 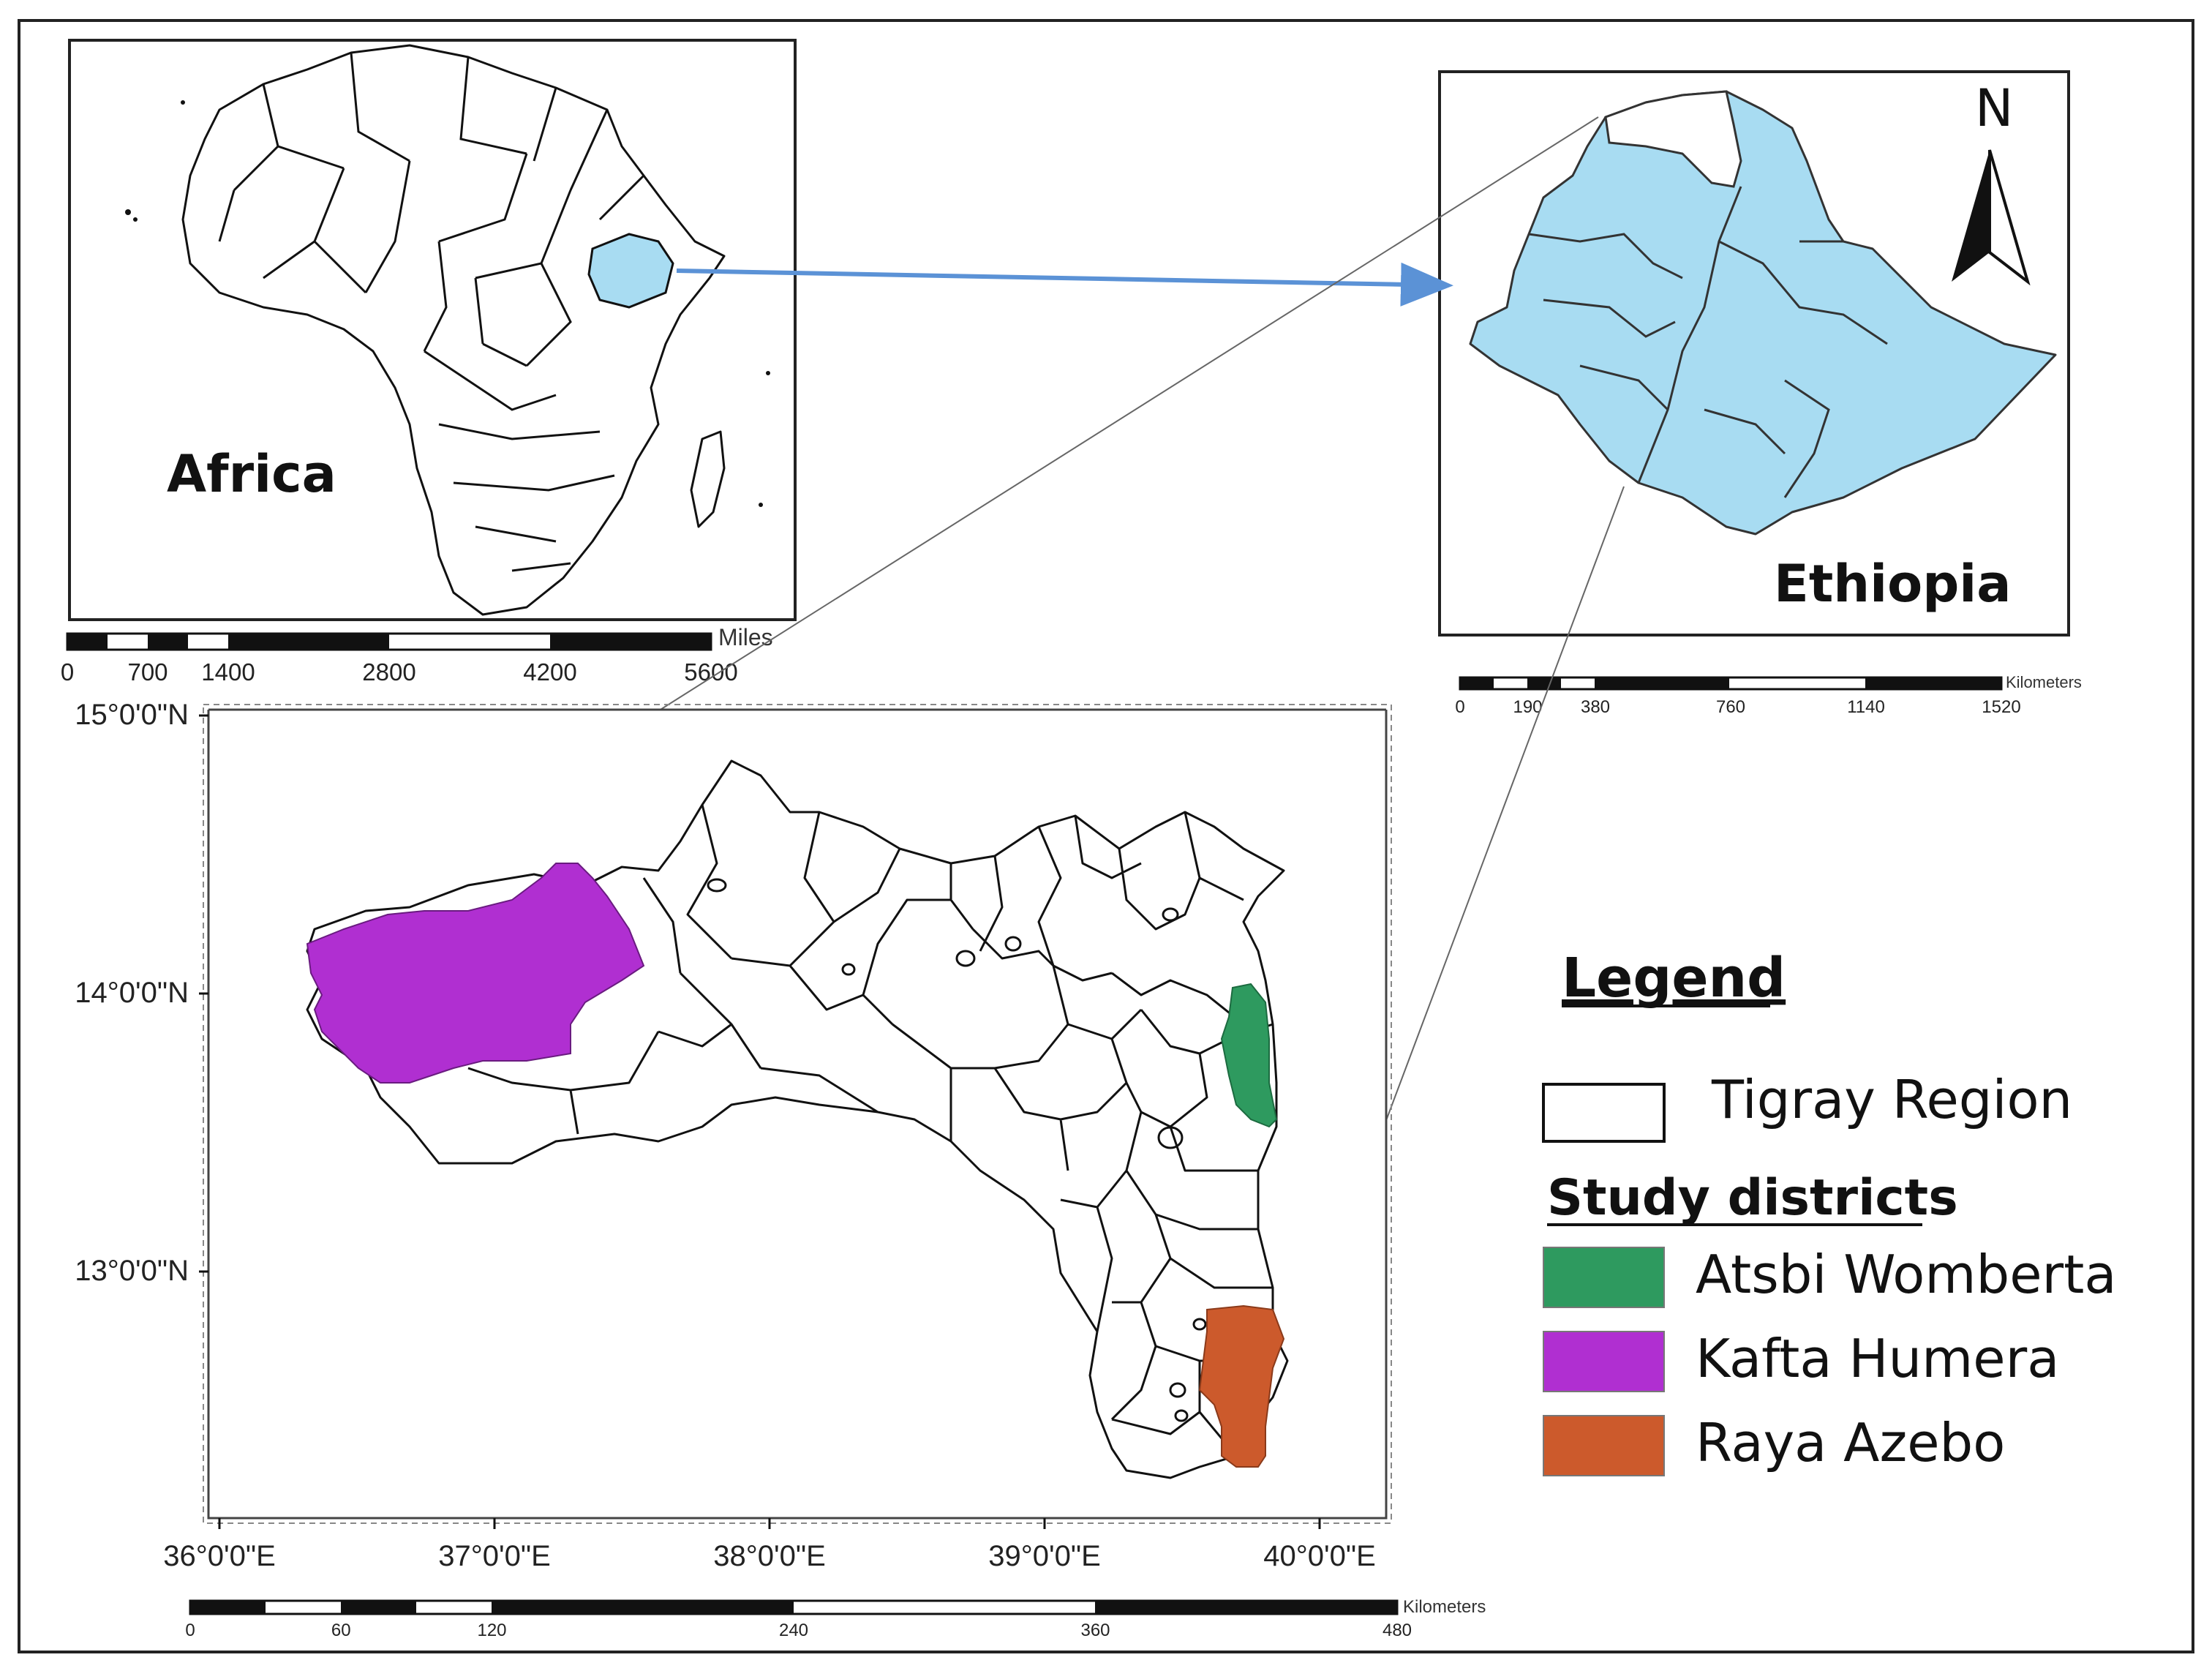 What do you see at coordinates (476, 973) in the screenshot?
I see `district-kafta-humera` at bounding box center [476, 973].